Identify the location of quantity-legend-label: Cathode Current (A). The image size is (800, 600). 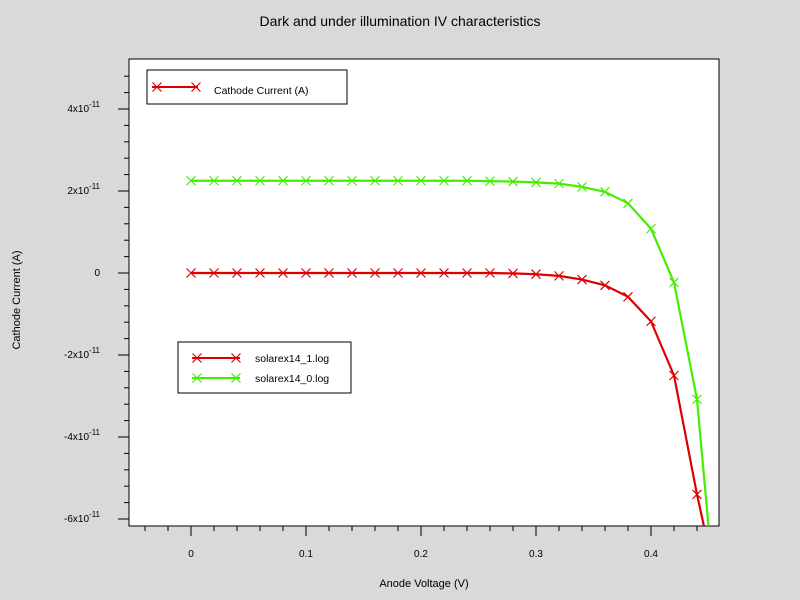
(261, 91).